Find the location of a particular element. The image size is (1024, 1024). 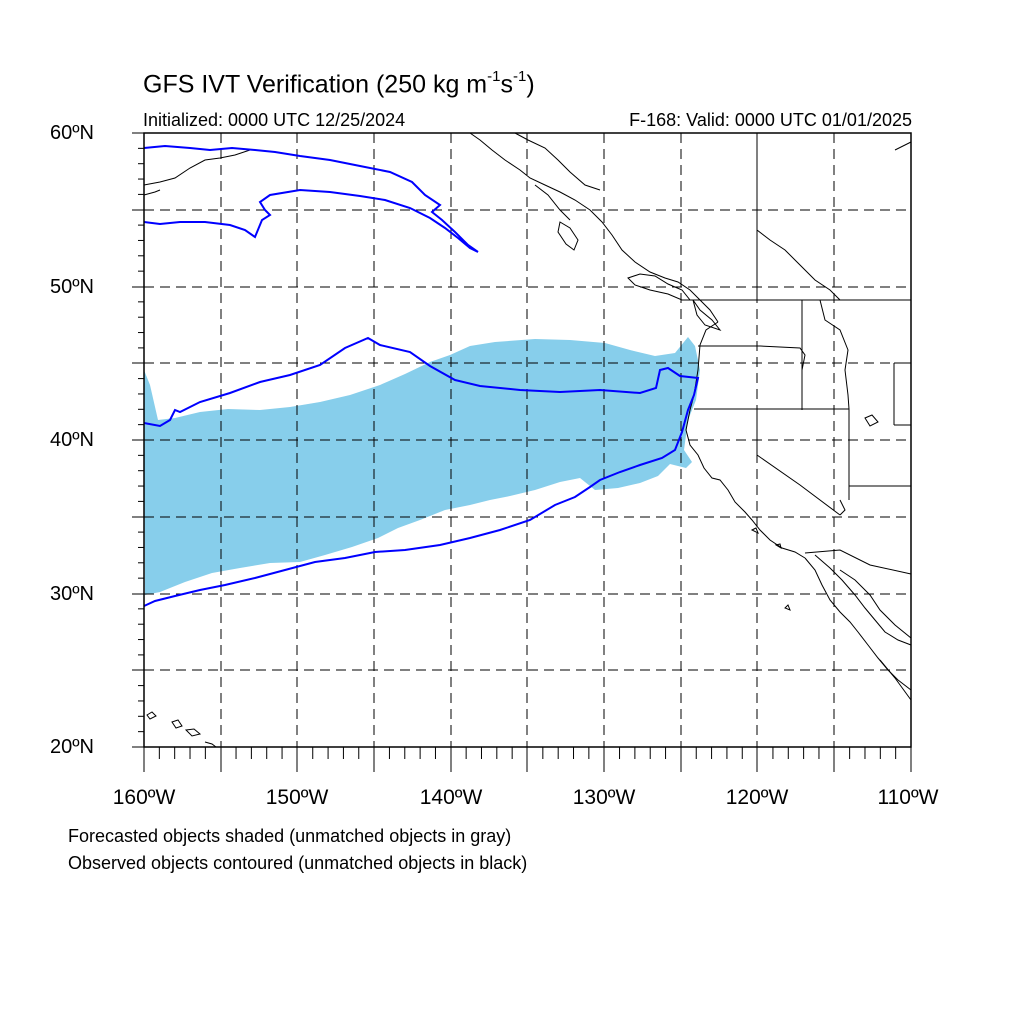

political-borders is located at coordinates (801, 354).